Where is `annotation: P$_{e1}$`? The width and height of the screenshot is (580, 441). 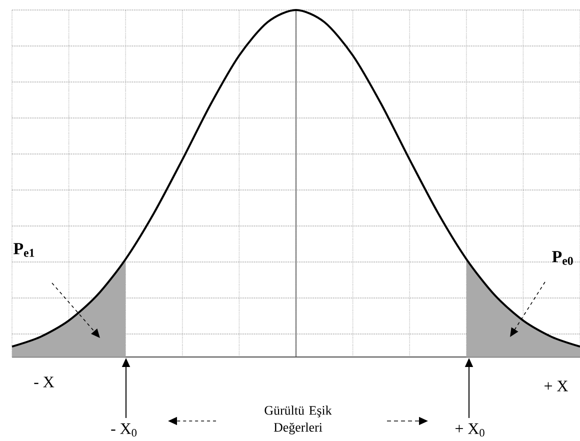
annotation: P$_{e1}$ is located at coordinates (24, 250).